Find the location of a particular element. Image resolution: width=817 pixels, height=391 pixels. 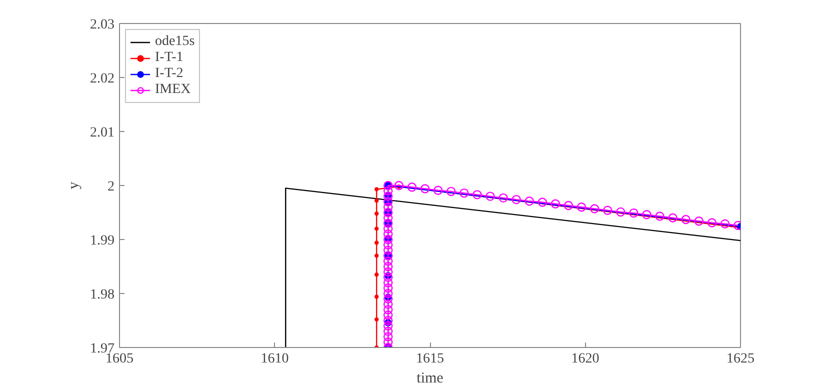

y-tick-label: 2.02 is located at coordinates (102, 79).